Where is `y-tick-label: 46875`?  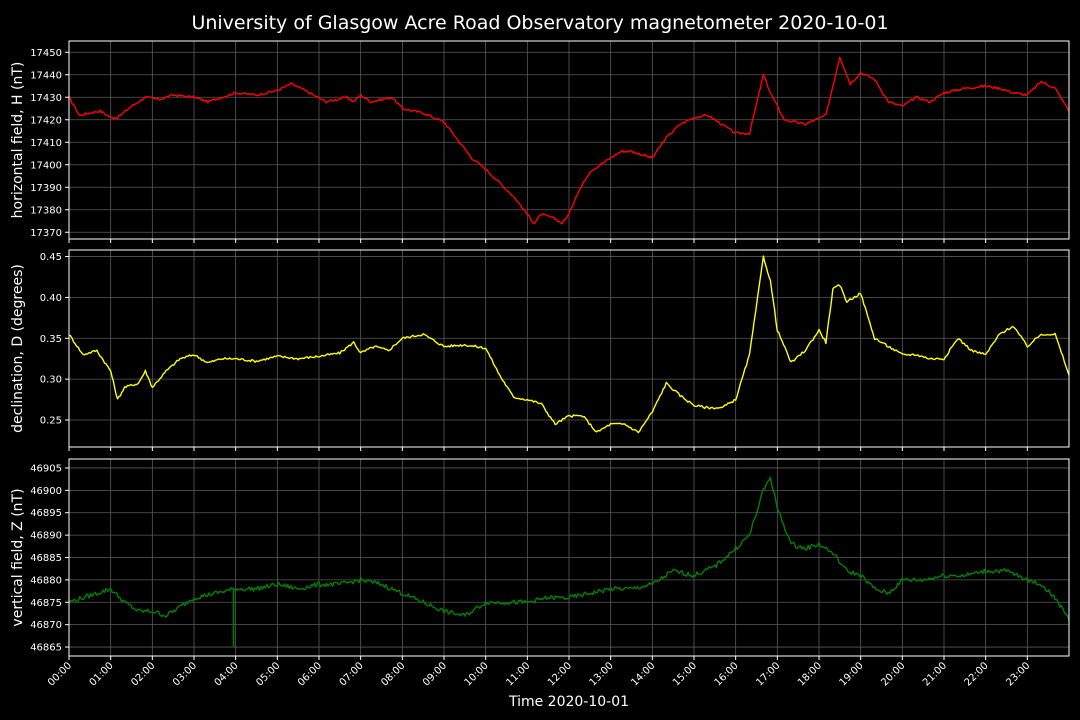 y-tick-label: 46875 is located at coordinates (46, 603).